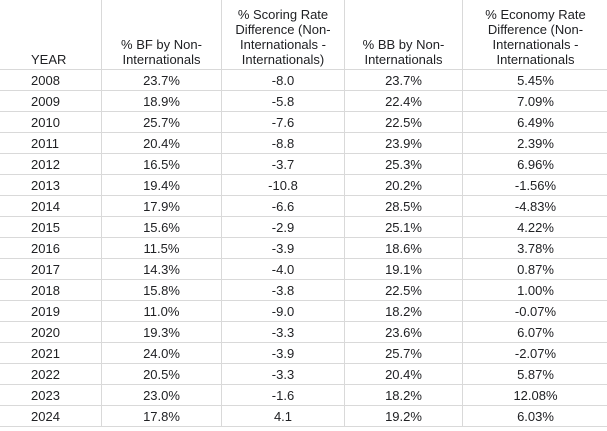 This screenshot has width=607, height=431. I want to click on cell-economy-rate-diff: 6.03%, so click(534, 416).